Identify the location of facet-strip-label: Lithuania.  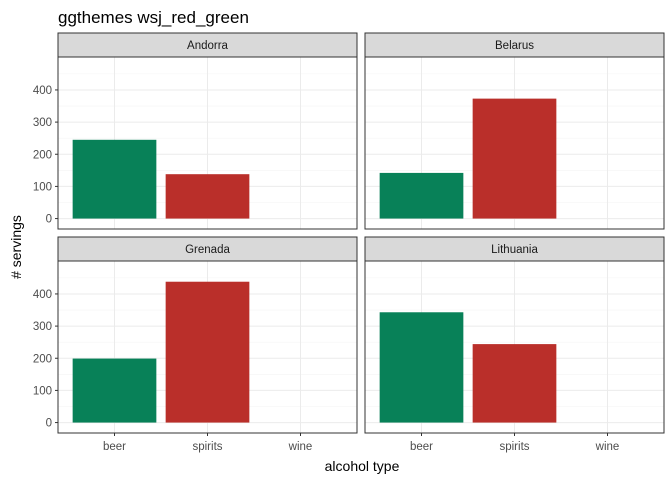
(514, 250).